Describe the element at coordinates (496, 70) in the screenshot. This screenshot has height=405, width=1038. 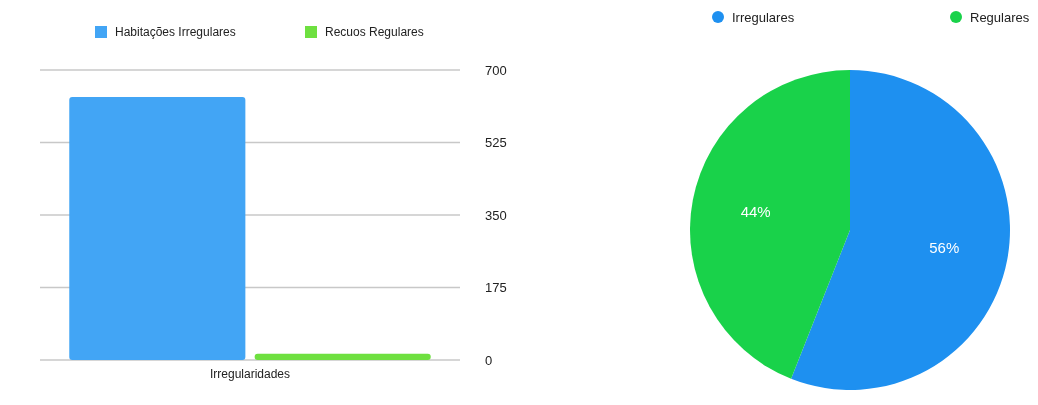
I see `y-tick-label: 700` at that location.